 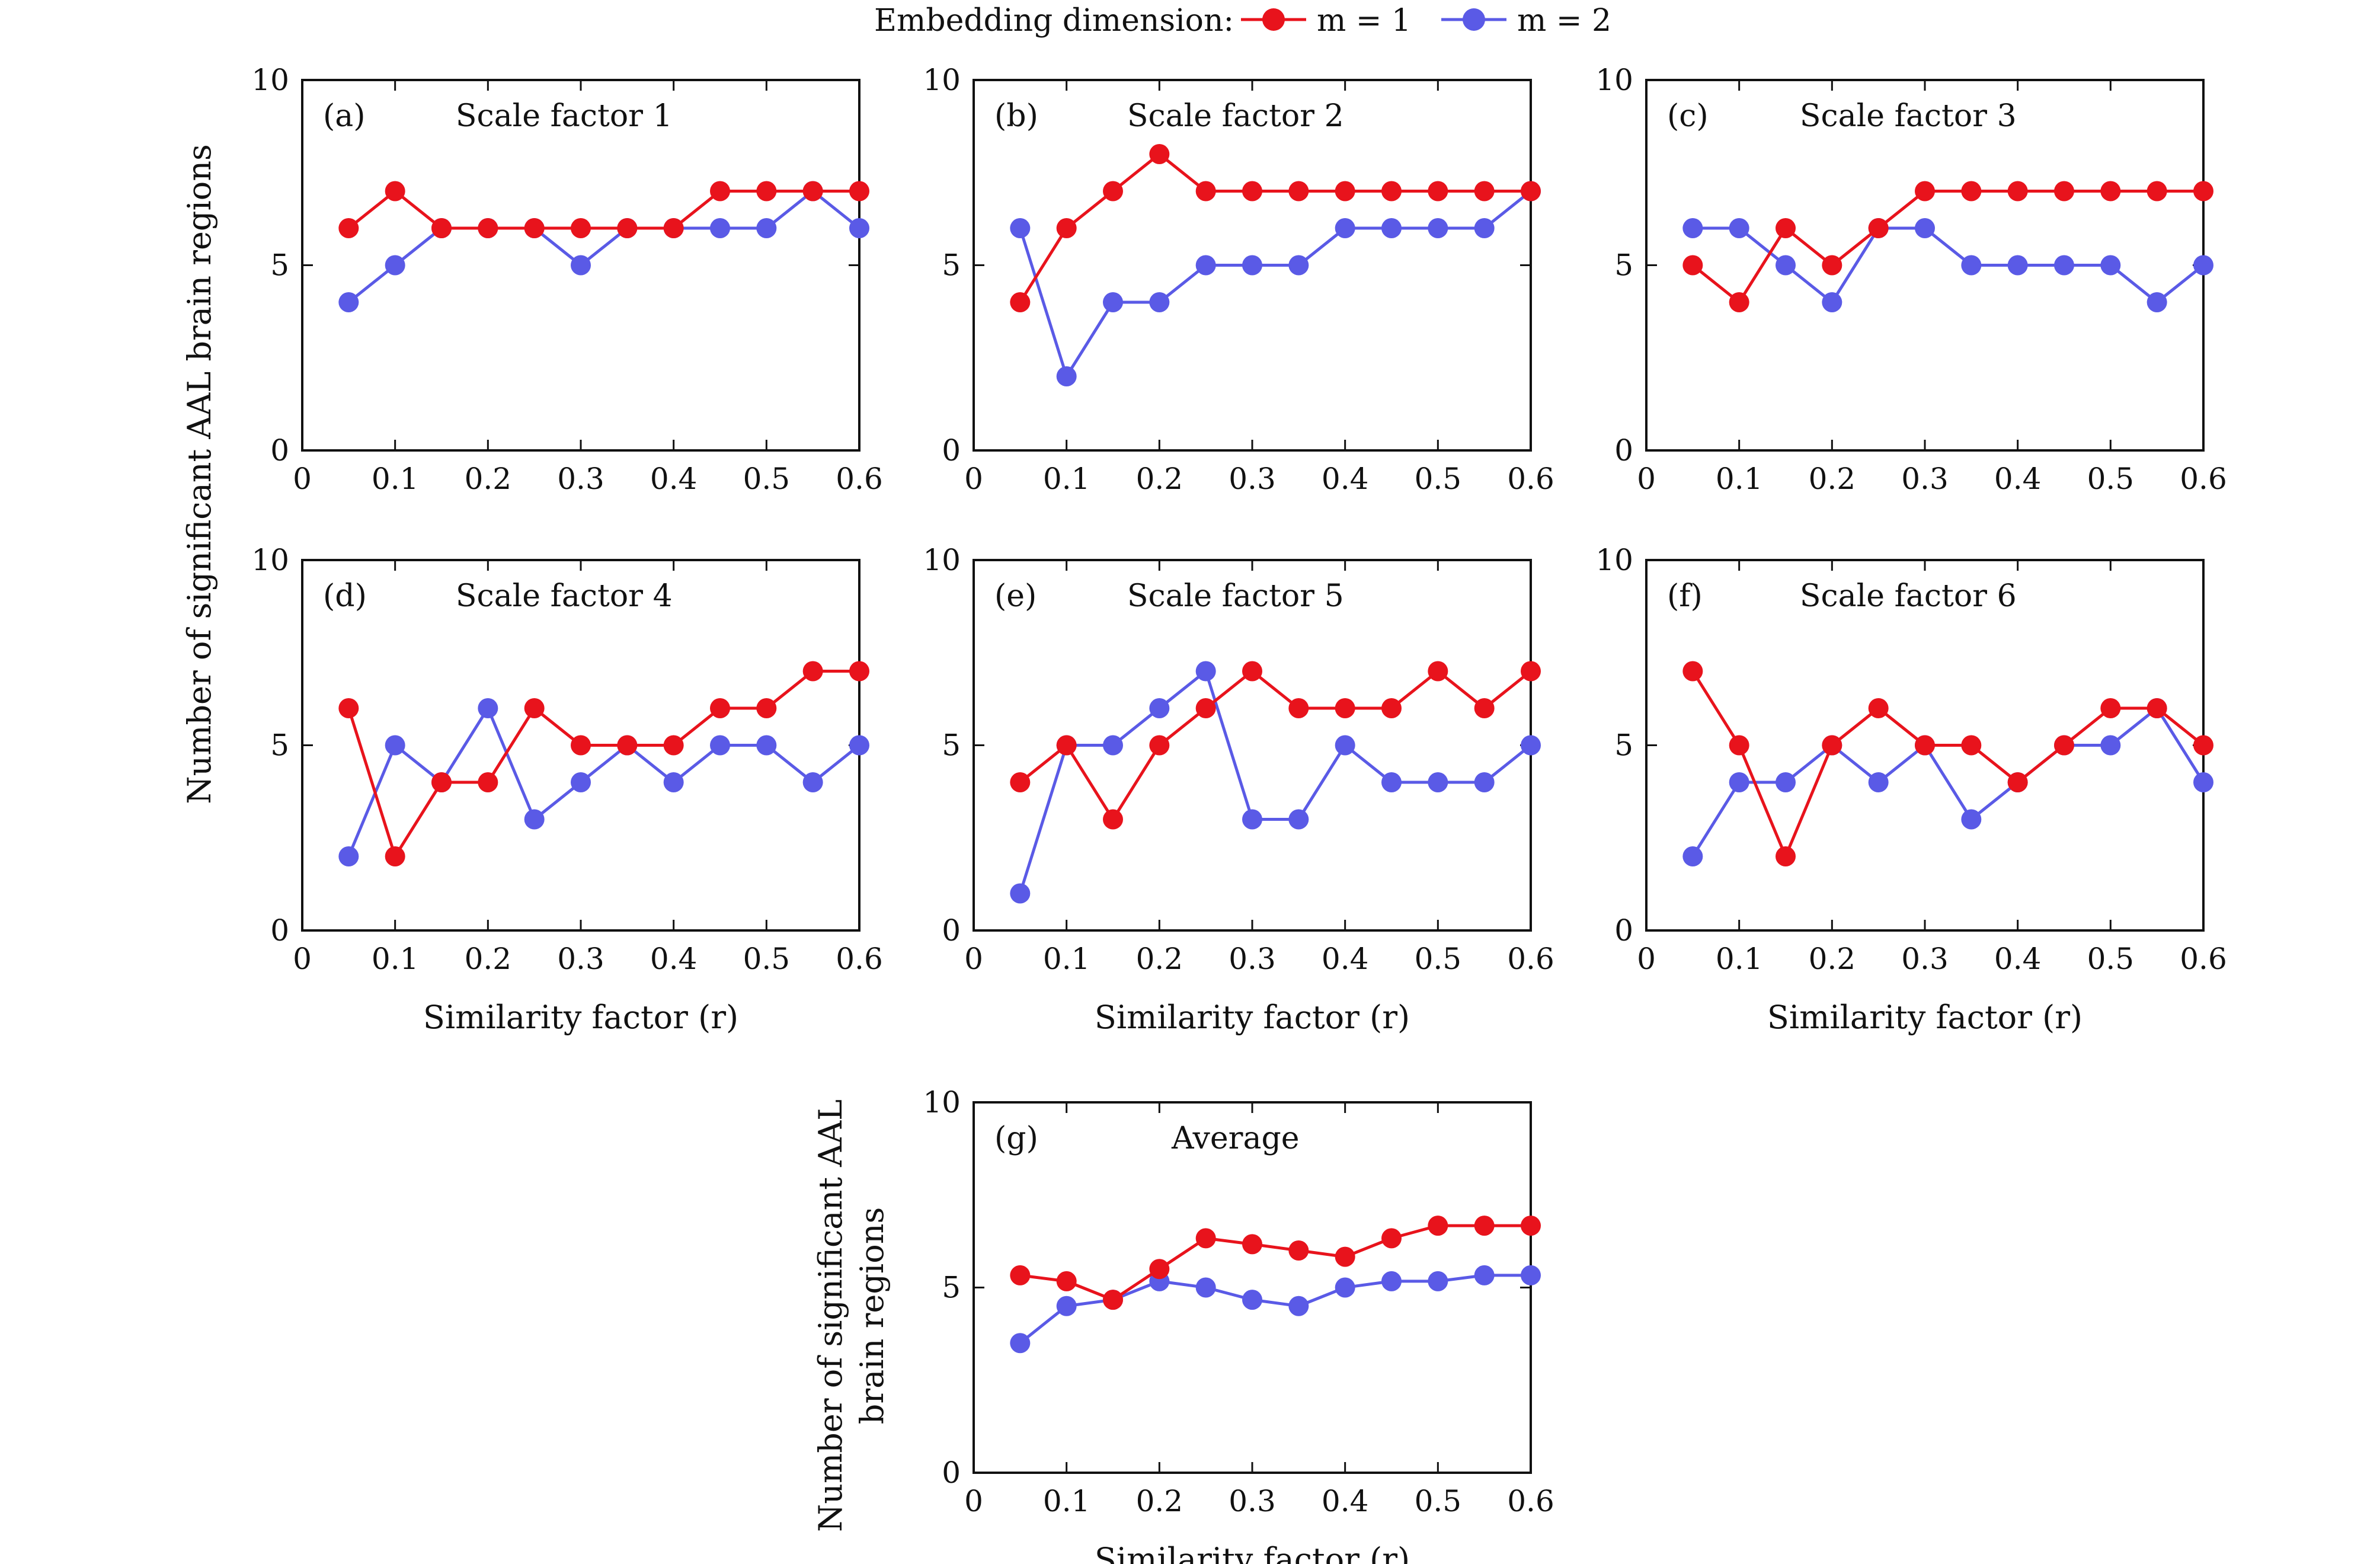 What do you see at coordinates (564, 116) in the screenshot?
I see `panel-title: Scale factor 1` at bounding box center [564, 116].